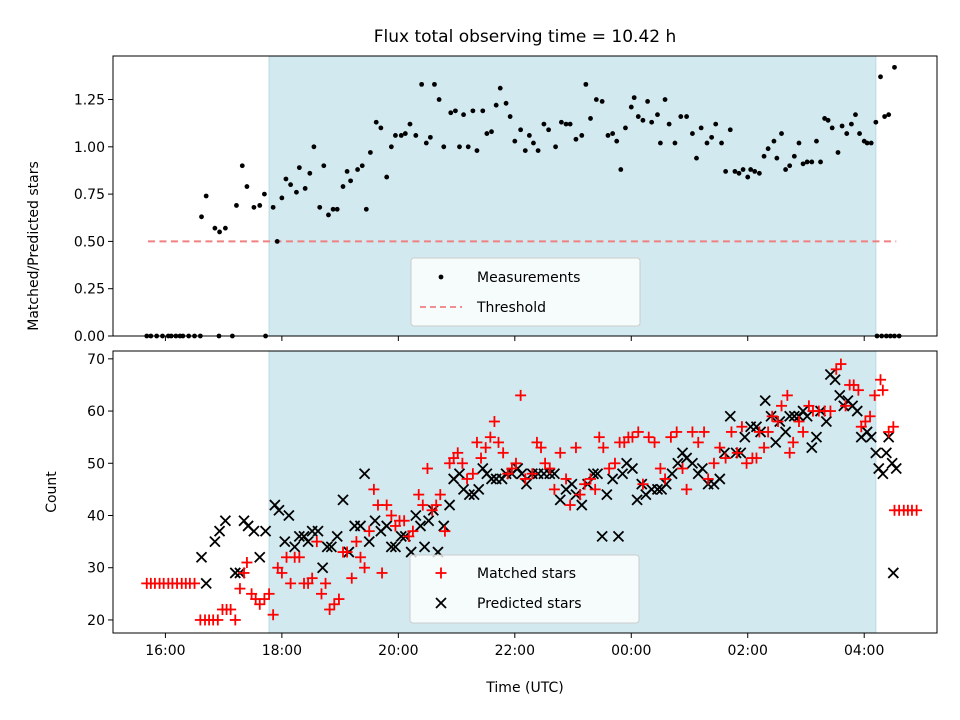 The height and width of the screenshot is (720, 960). What do you see at coordinates (528, 278) in the screenshot?
I see `legend-measurements-label: Measurements` at bounding box center [528, 278].